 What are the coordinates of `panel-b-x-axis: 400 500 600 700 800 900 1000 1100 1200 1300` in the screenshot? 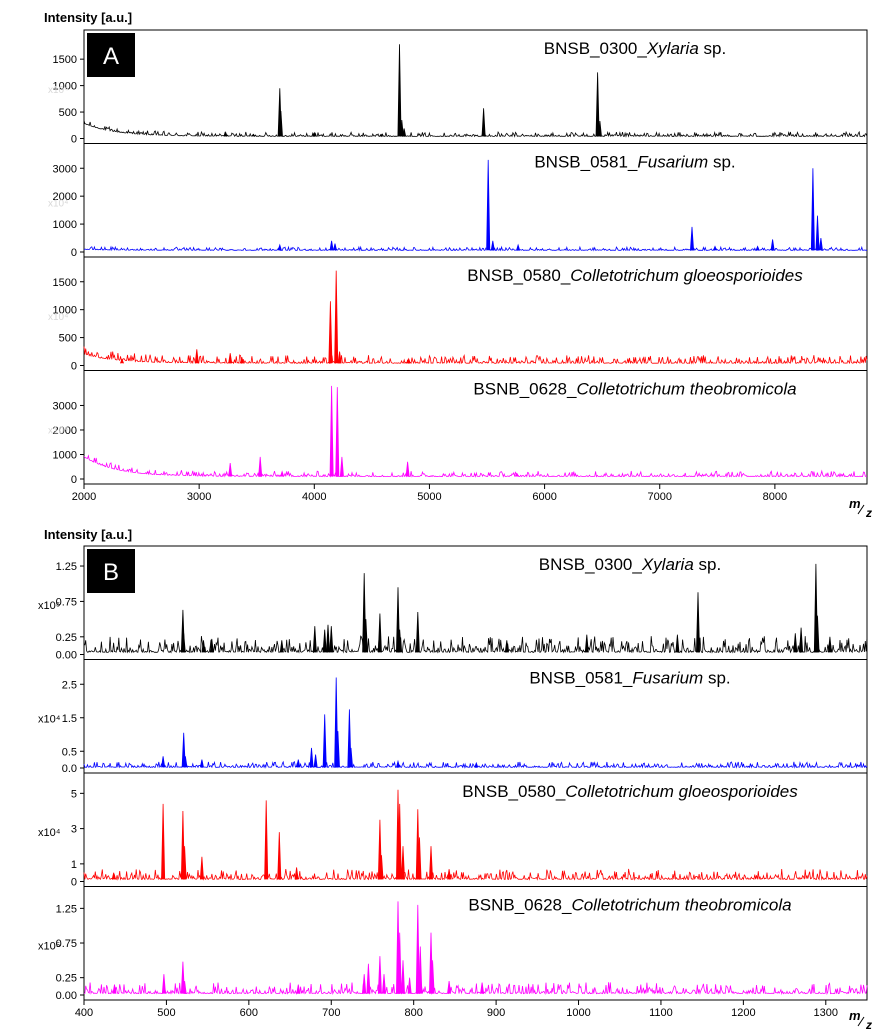 It's located at (456, 1009).